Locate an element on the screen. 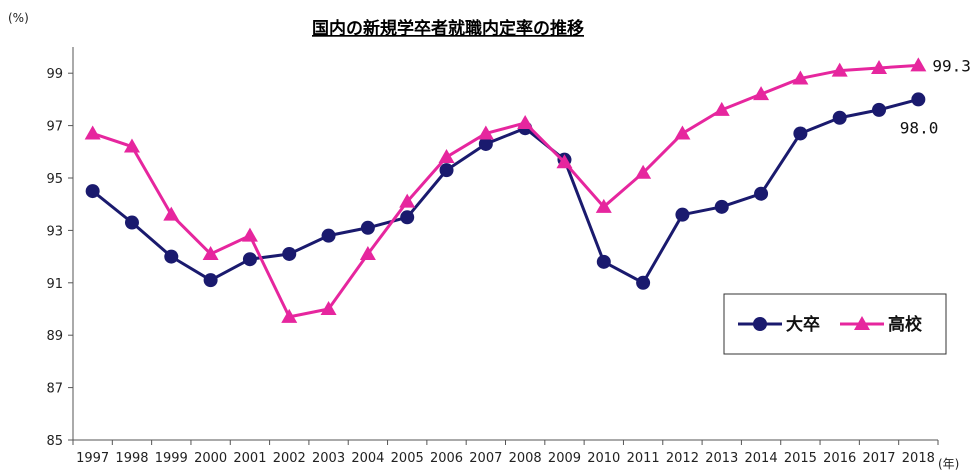 Image resolution: width=980 pixels, height=470 pixels. legend-label-koukou: 高校 is located at coordinates (905, 324).